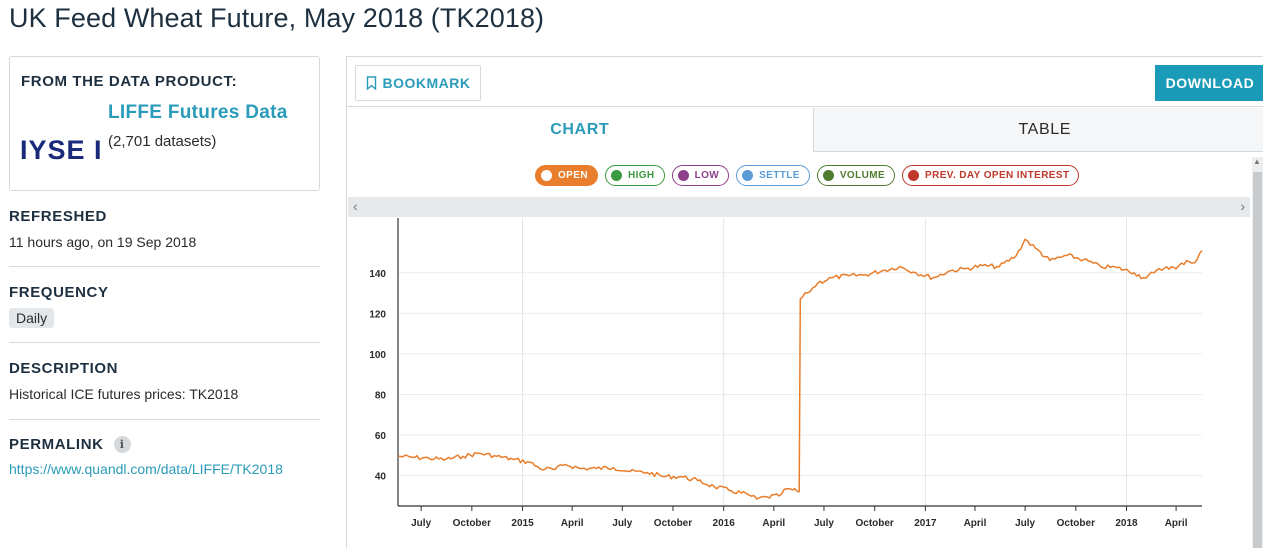 This screenshot has width=1263, height=548. I want to click on legend-label: LOW, so click(707, 175).